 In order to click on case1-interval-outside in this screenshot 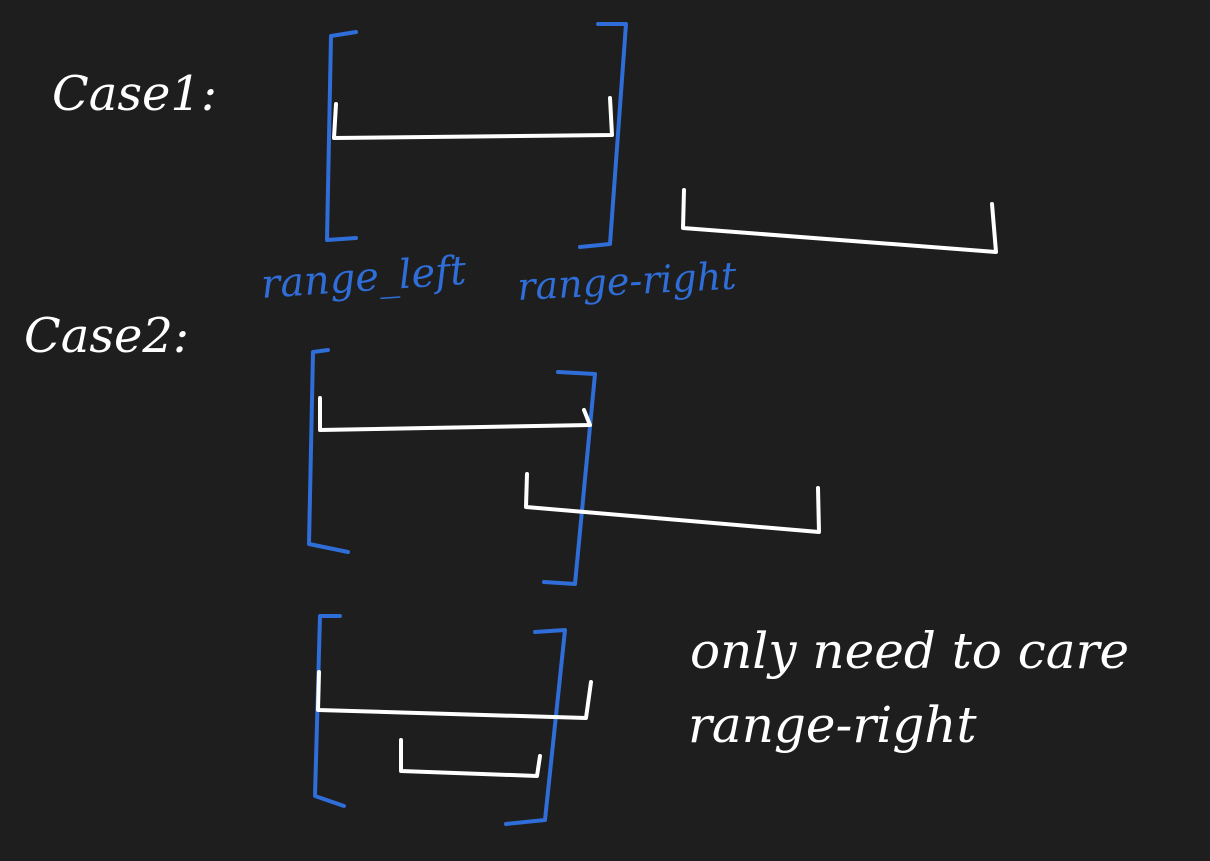, I will do `click(839, 221)`.